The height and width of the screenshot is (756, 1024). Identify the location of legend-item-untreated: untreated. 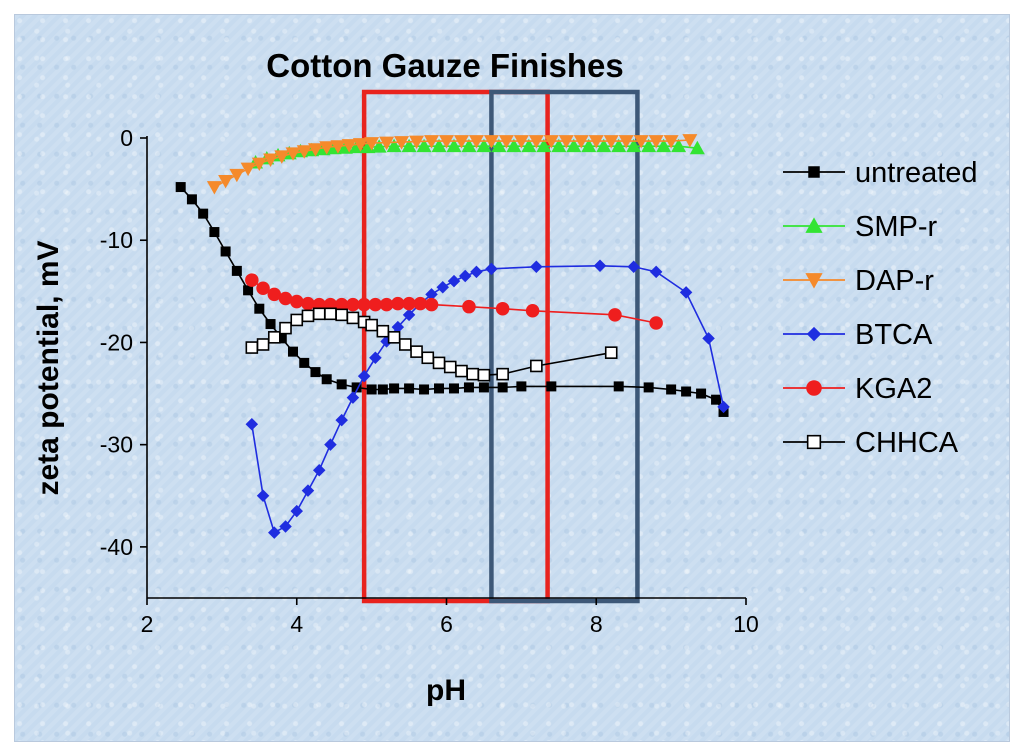
(880, 173).